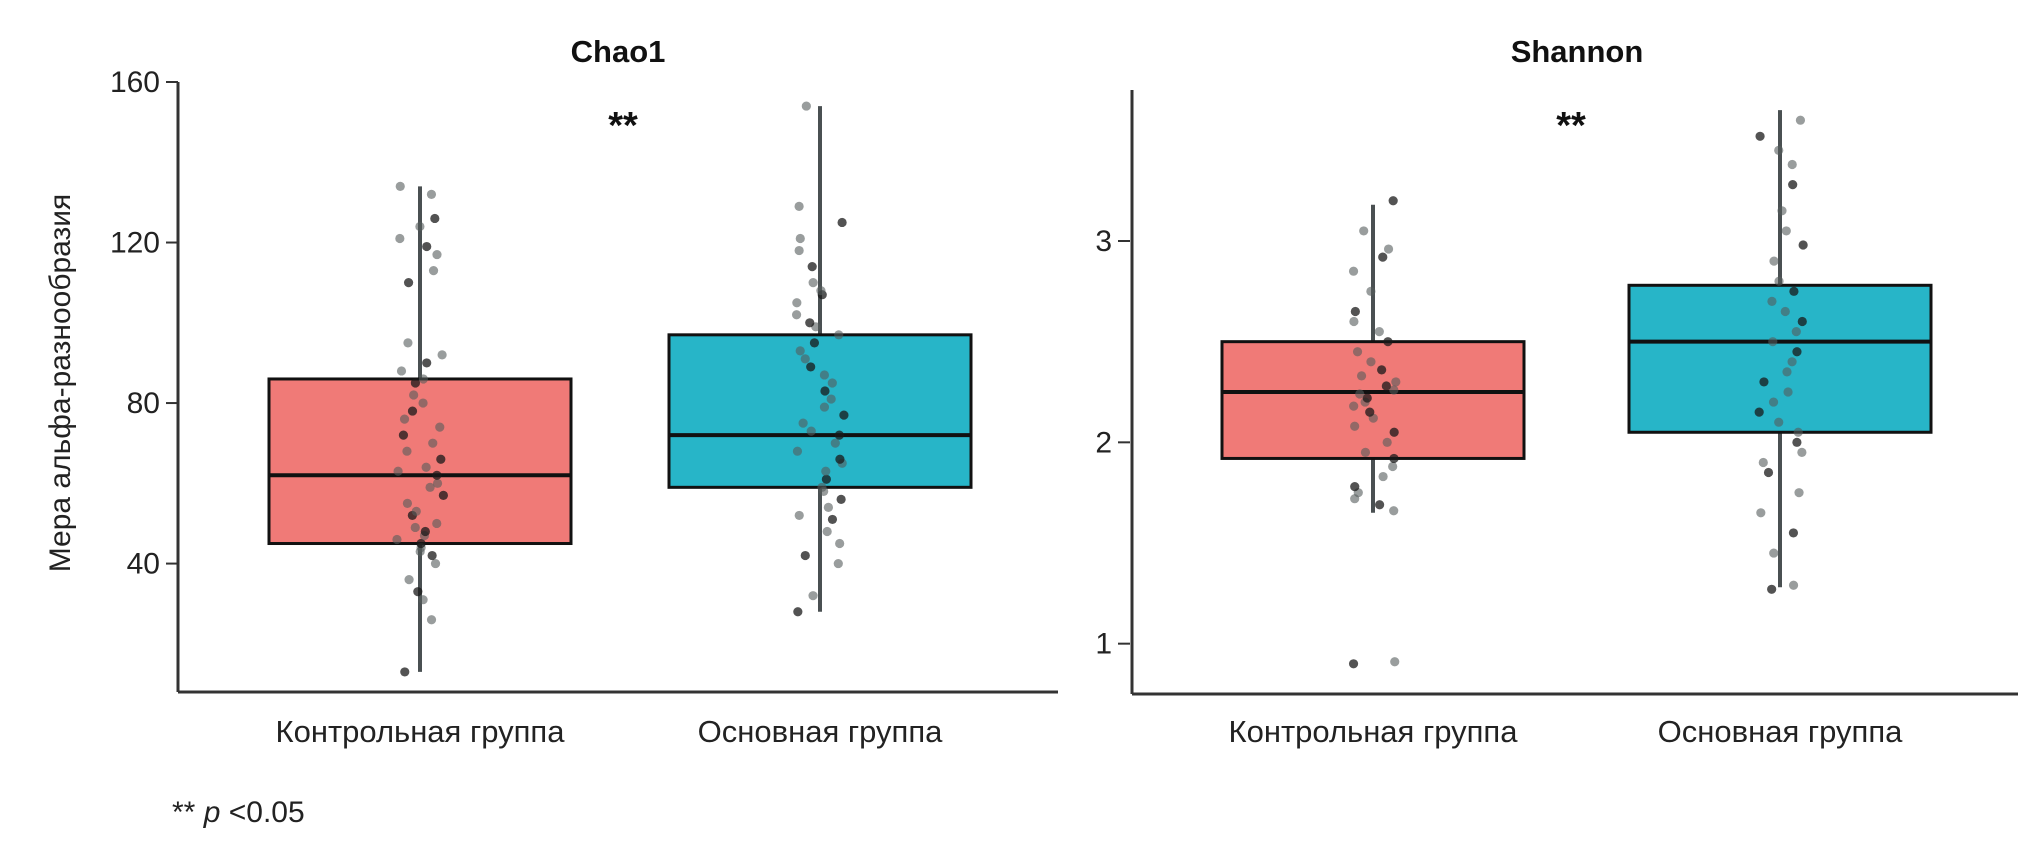 This screenshot has height=864, width=2042. Describe the element at coordinates (212, 812) in the screenshot. I see `footnote-p: p` at that location.